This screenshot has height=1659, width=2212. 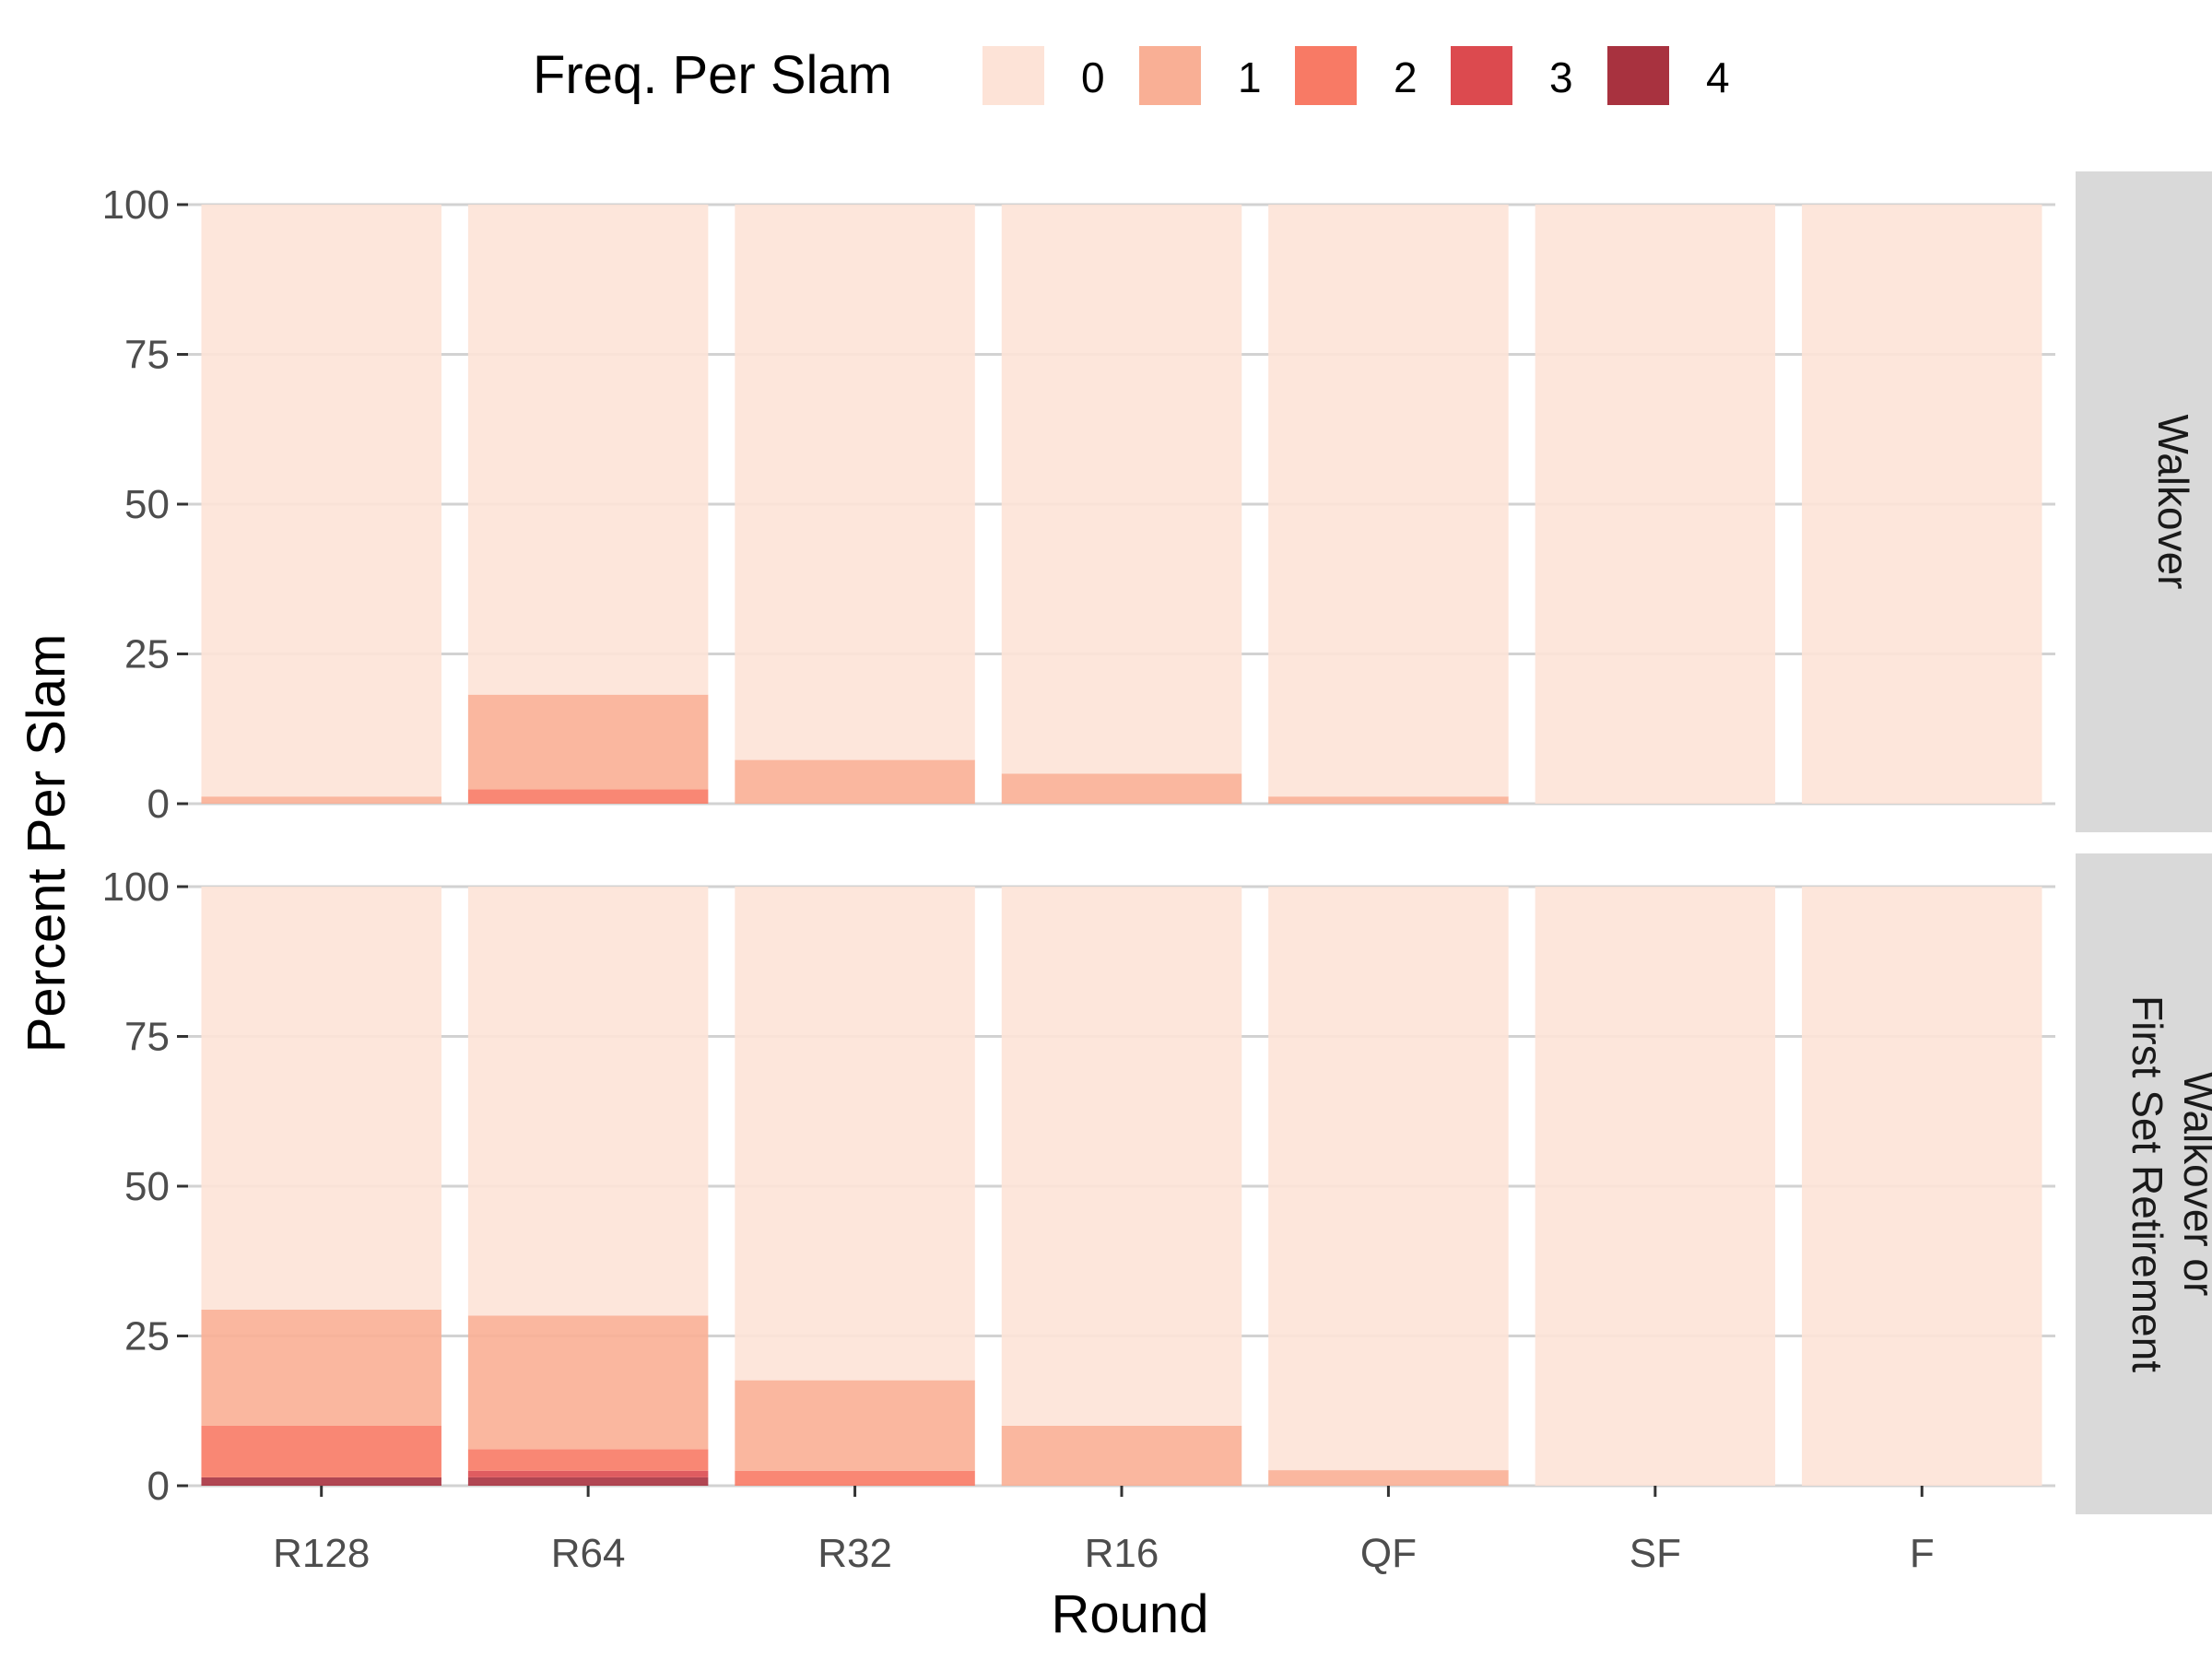 I want to click on facet-strip-label: Walkover, so click(x=2173, y=502).